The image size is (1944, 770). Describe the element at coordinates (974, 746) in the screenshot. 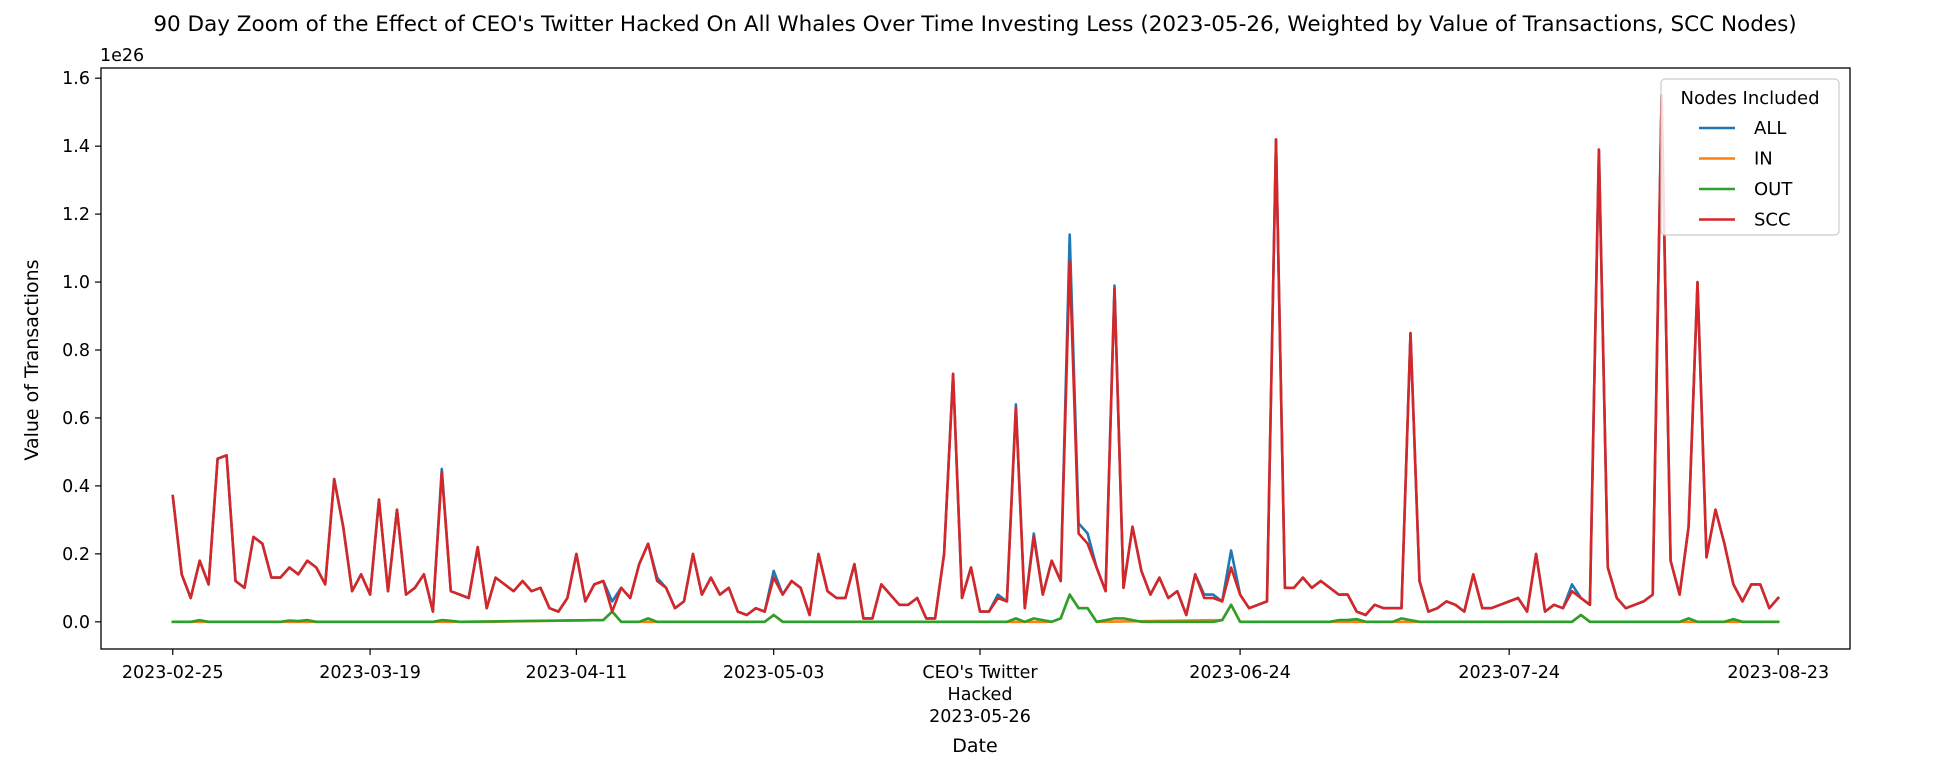

I see `x-axis-title: Date` at that location.